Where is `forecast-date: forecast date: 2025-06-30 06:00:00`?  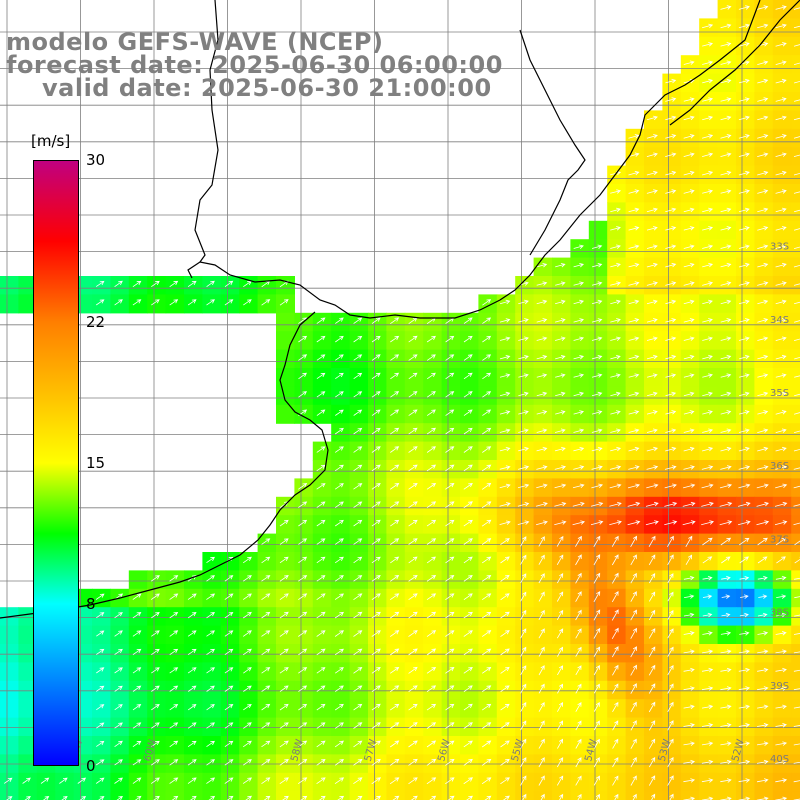
forecast-date: forecast date: 2025-06-30 06:00:00 is located at coordinates (254, 65).